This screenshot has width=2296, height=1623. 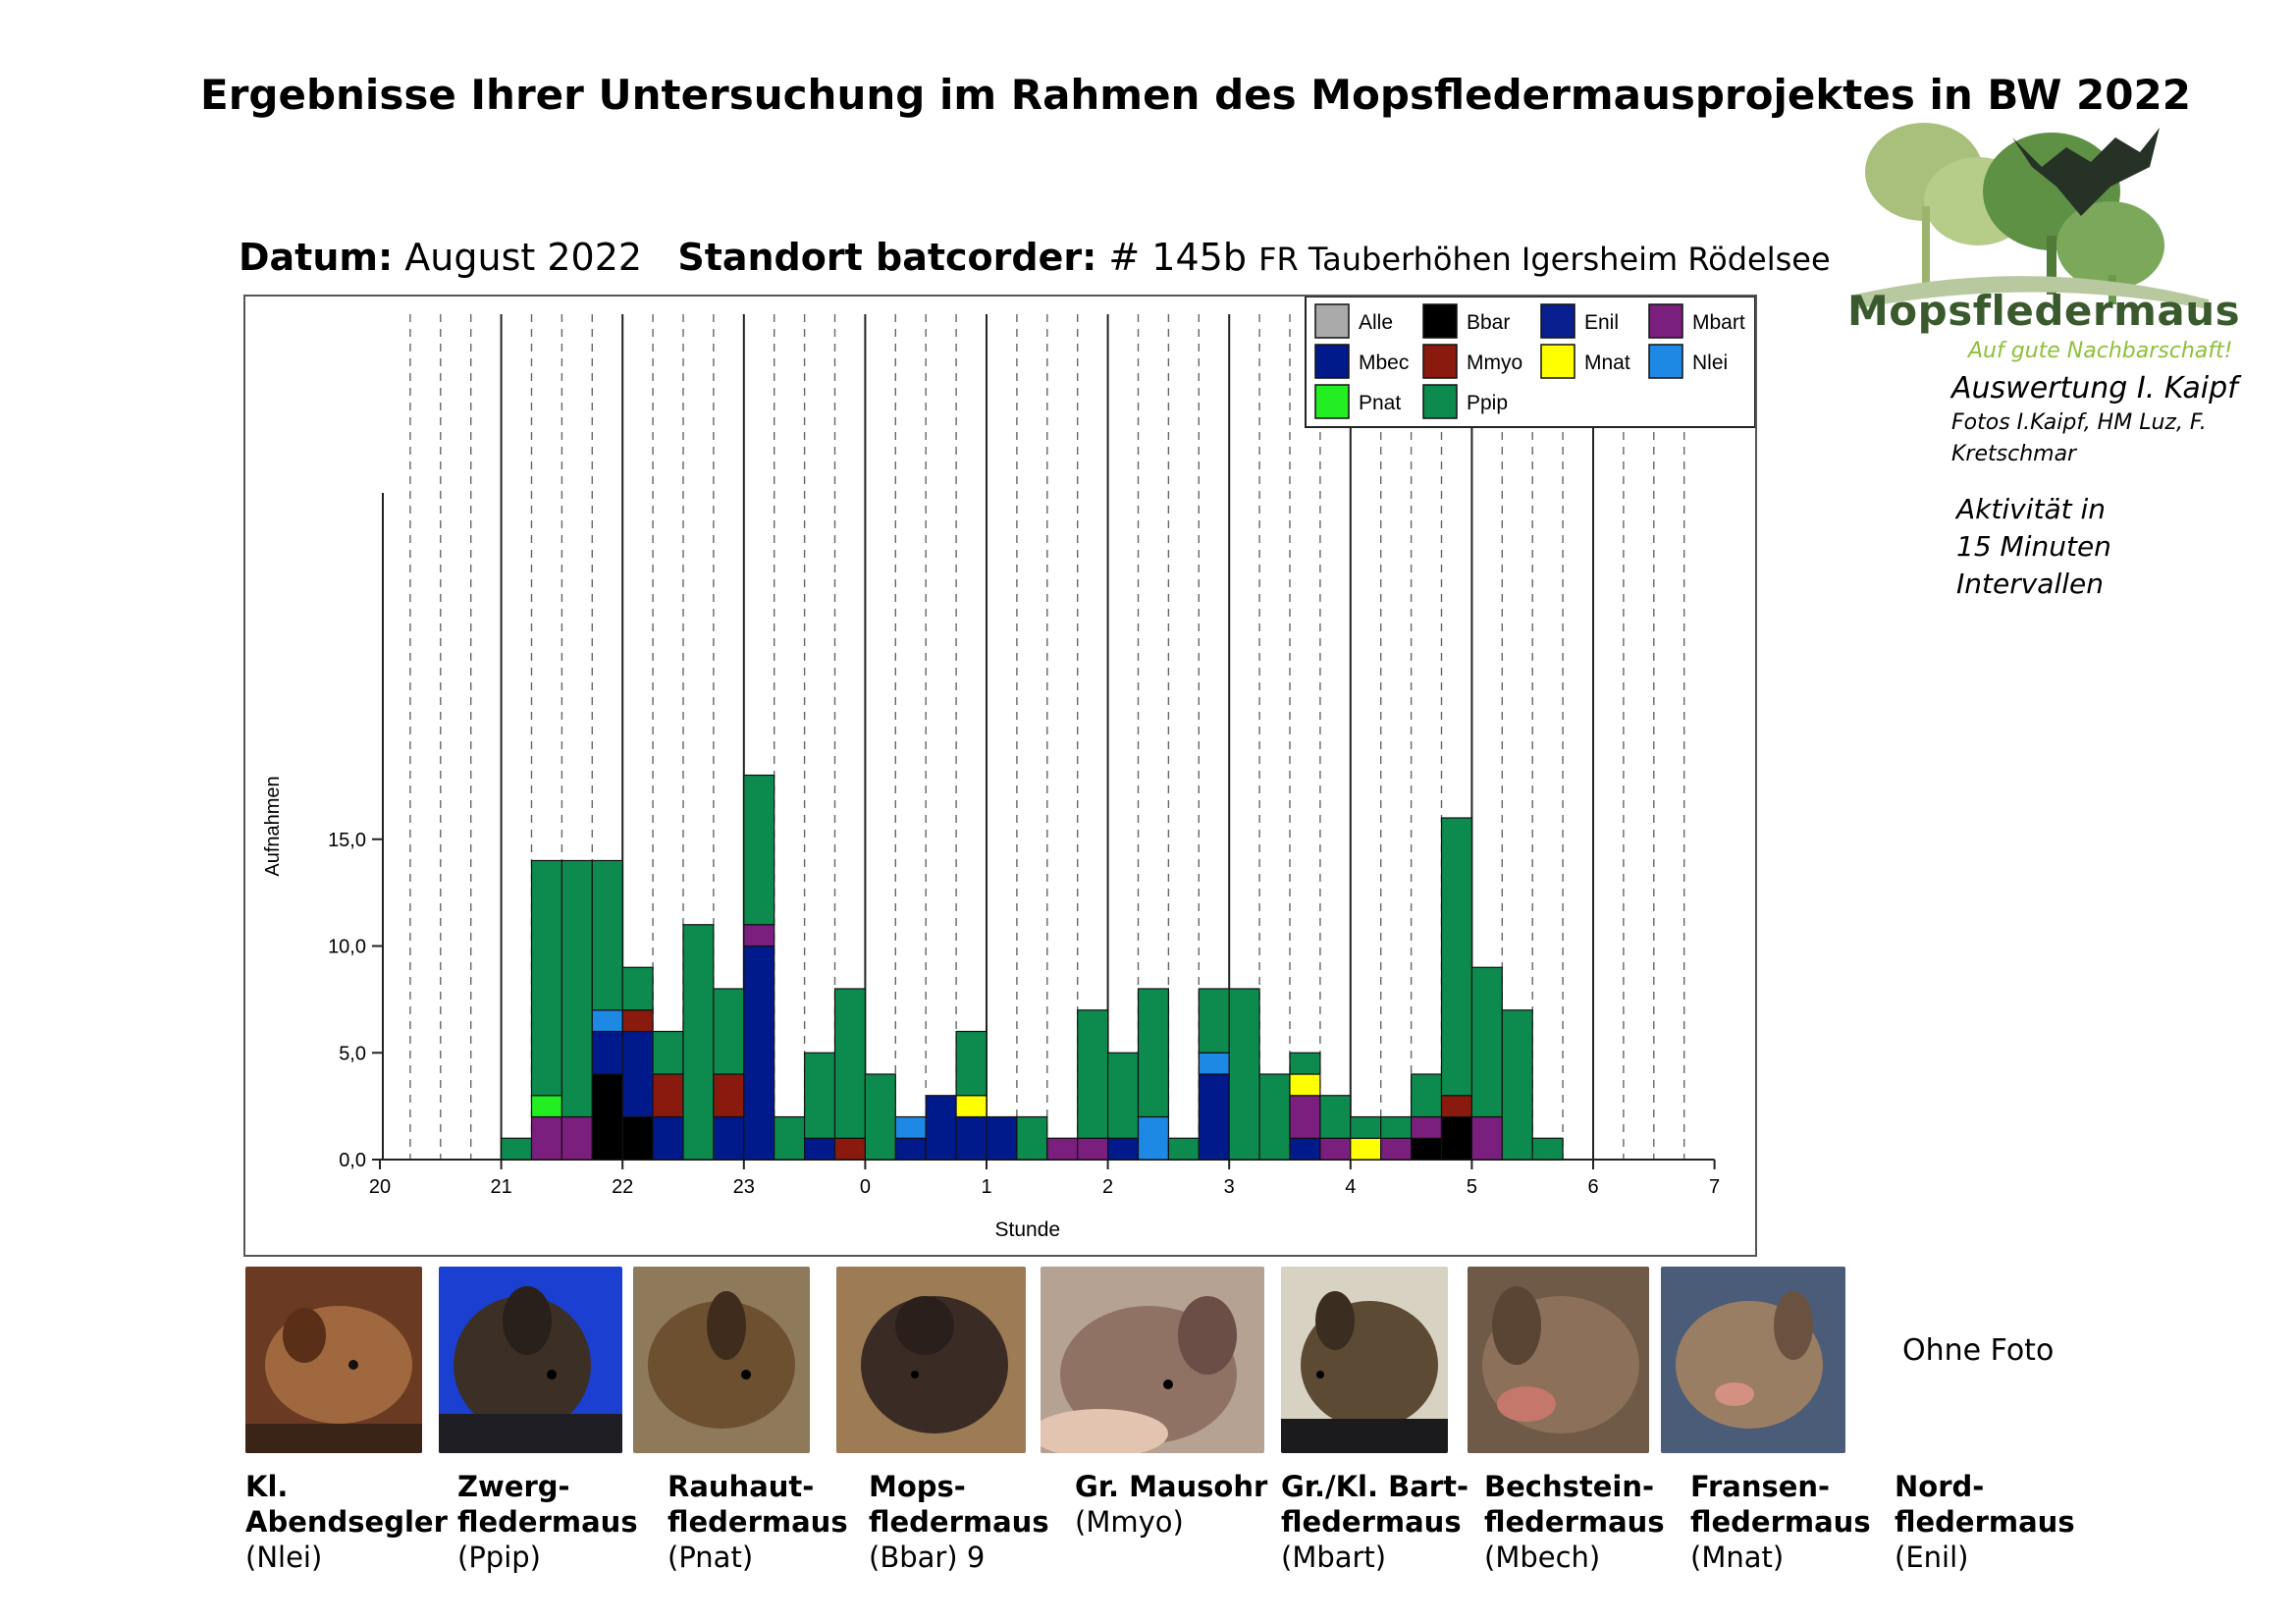 I want to click on evaluation-credit: Auswertung I. Kaipf, so click(x=2094, y=389).